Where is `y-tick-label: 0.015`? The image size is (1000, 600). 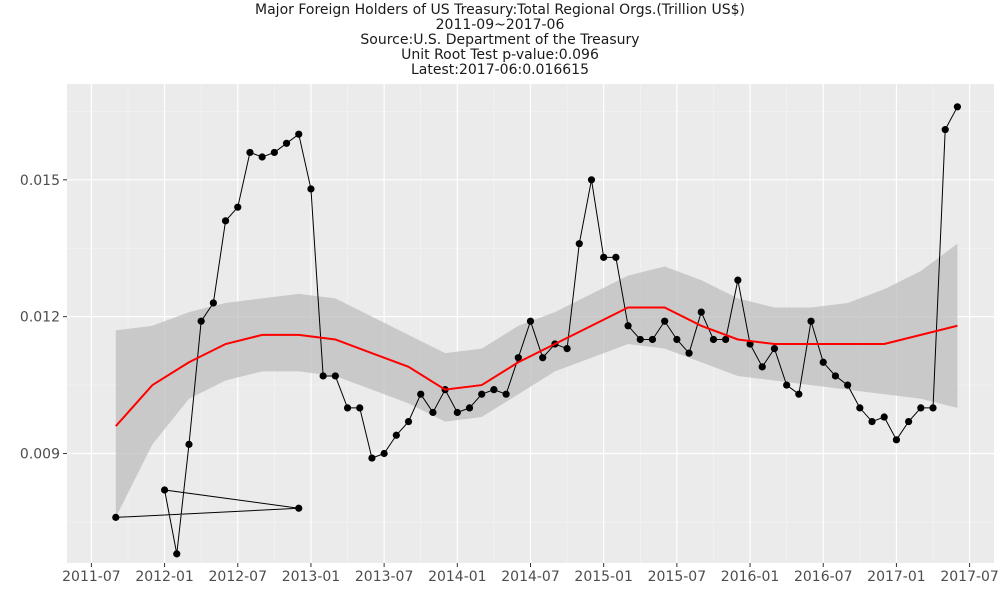
y-tick-label: 0.015 is located at coordinates (40, 181).